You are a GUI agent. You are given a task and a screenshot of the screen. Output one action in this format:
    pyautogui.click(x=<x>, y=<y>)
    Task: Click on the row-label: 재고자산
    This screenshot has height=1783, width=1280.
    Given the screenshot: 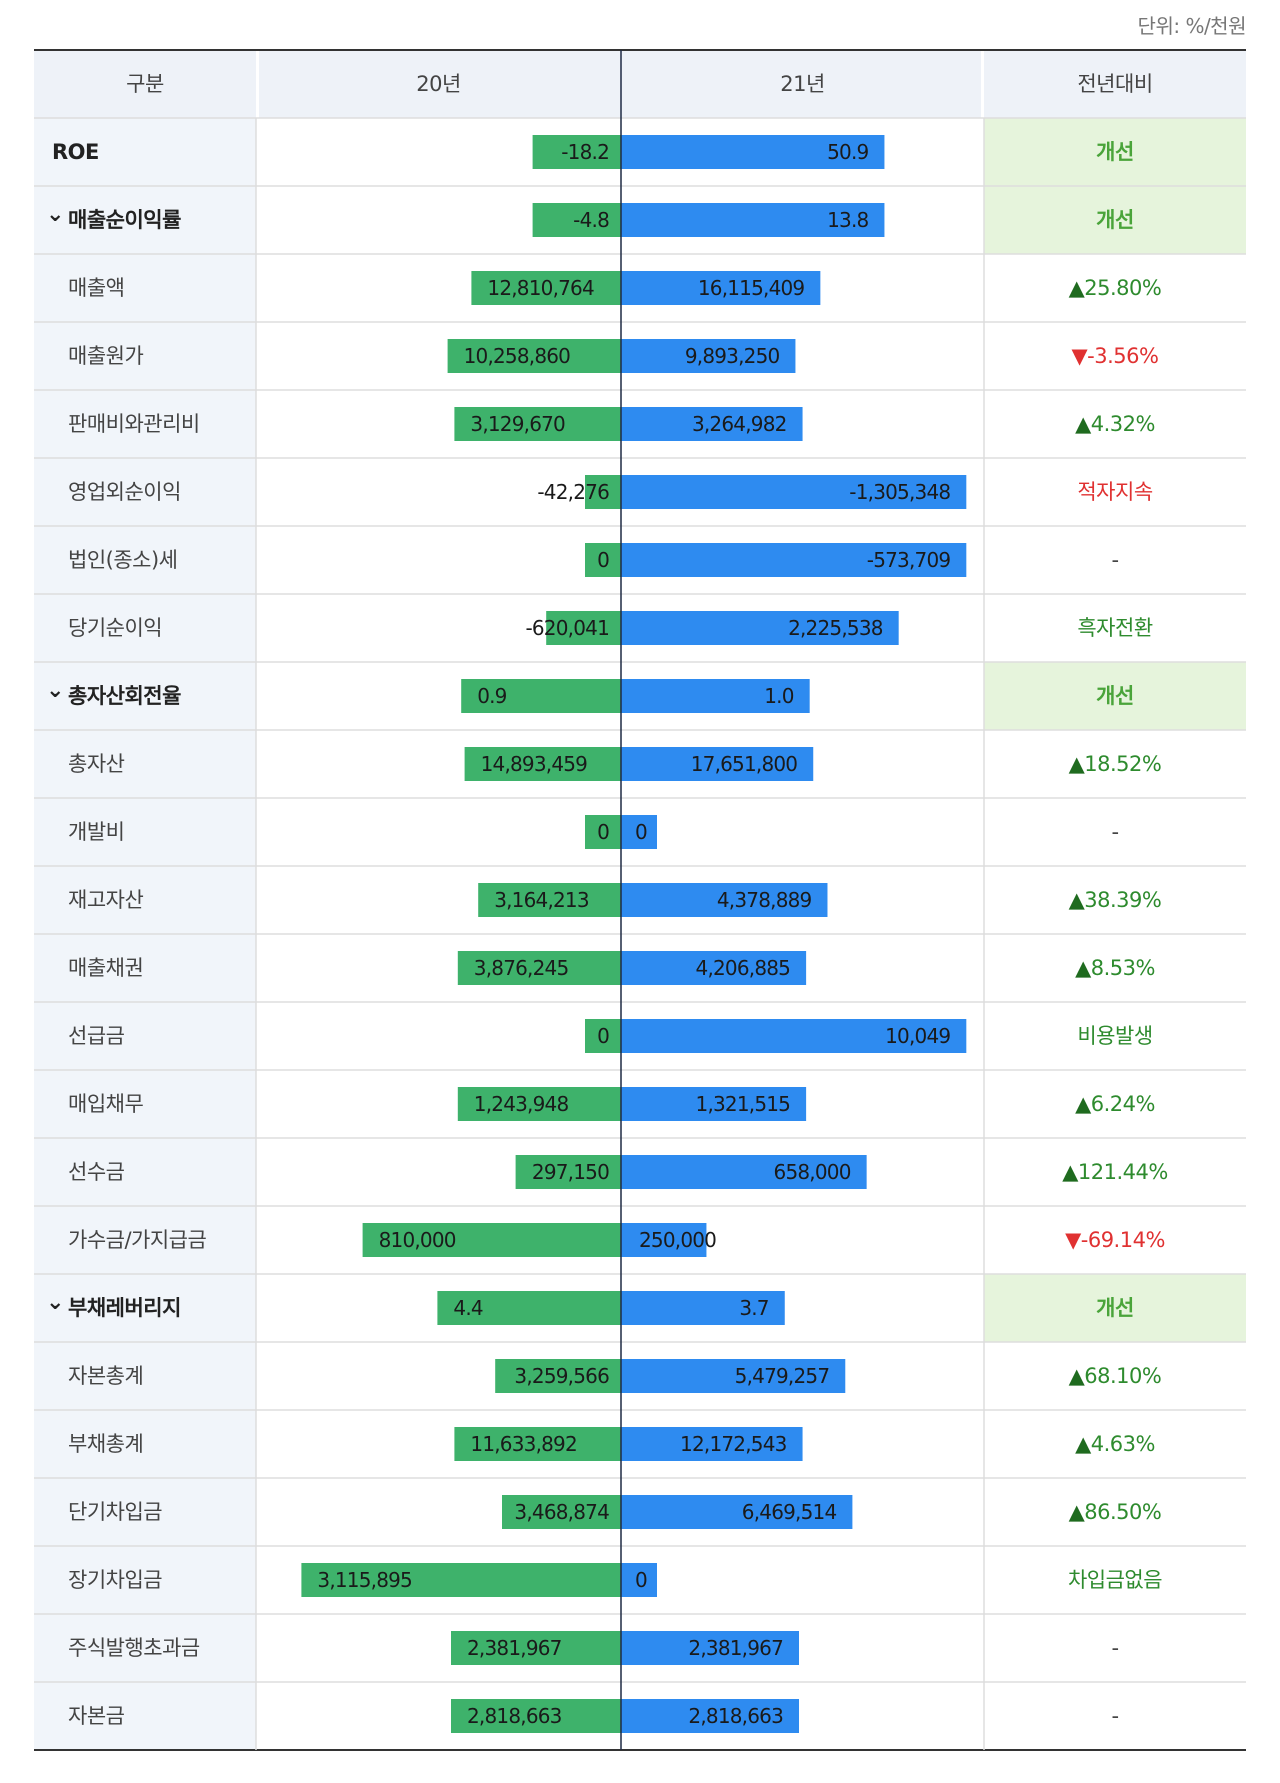 What is the action you would take?
    pyautogui.click(x=106, y=900)
    